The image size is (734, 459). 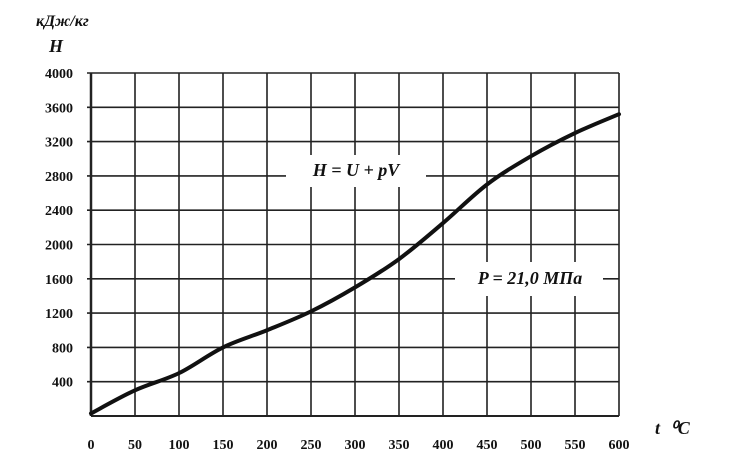 I want to click on x-tick-label: 250, so click(x=311, y=445).